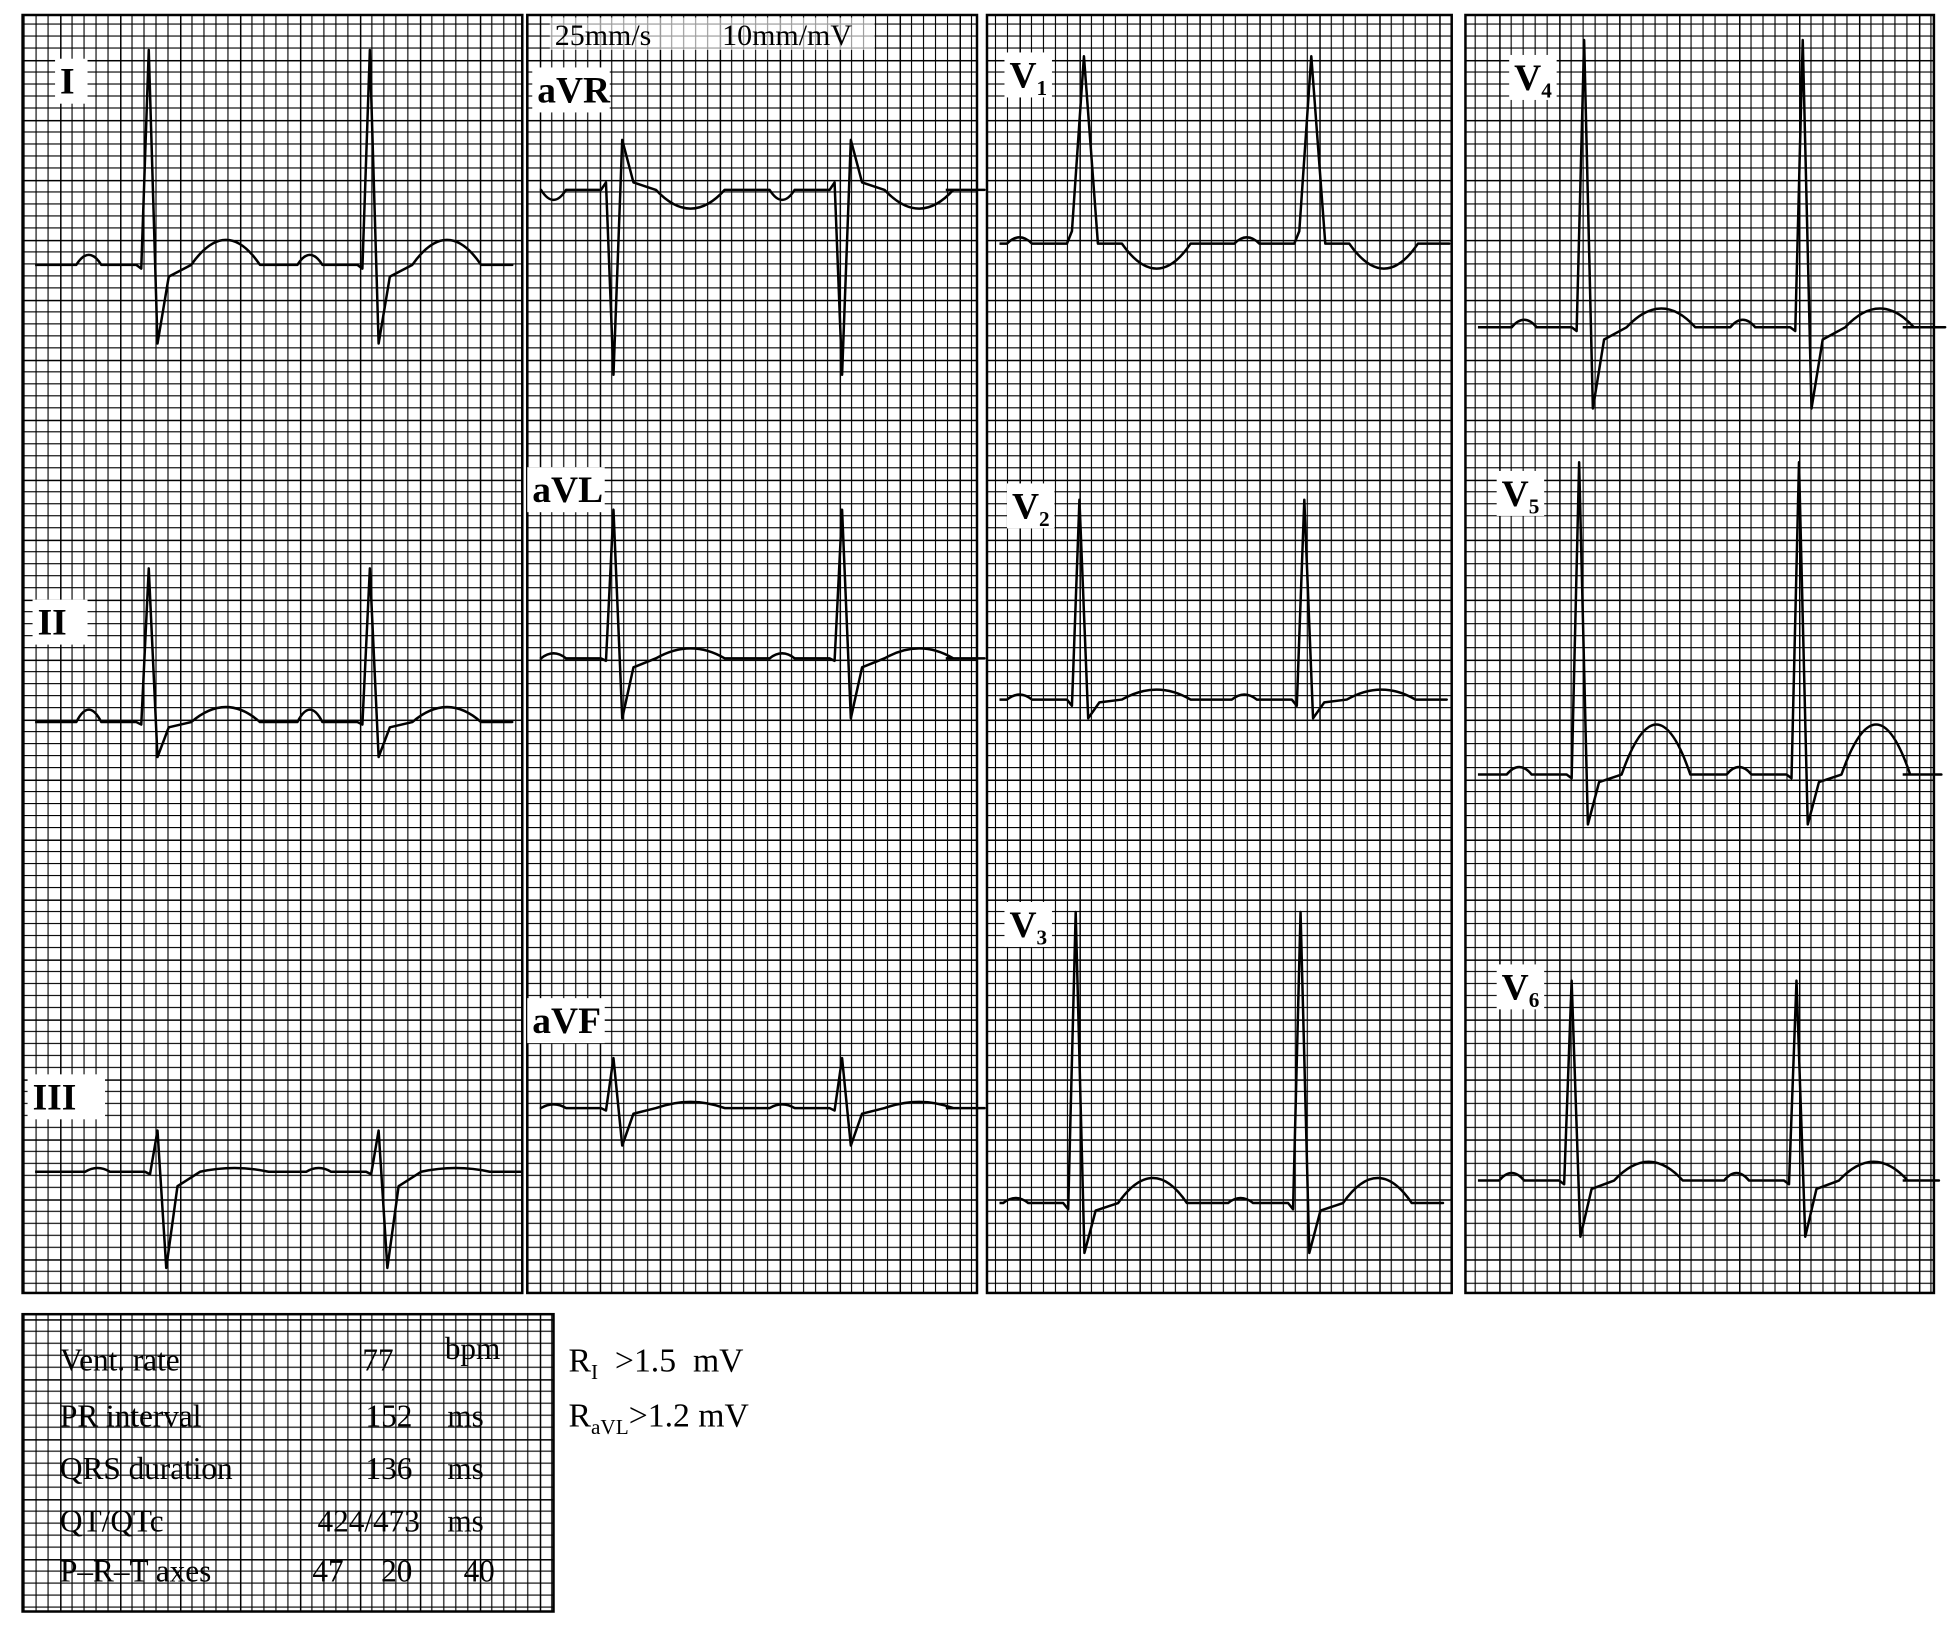 The image size is (1949, 1629). I want to click on r-axis-value: 20, so click(396, 1571).